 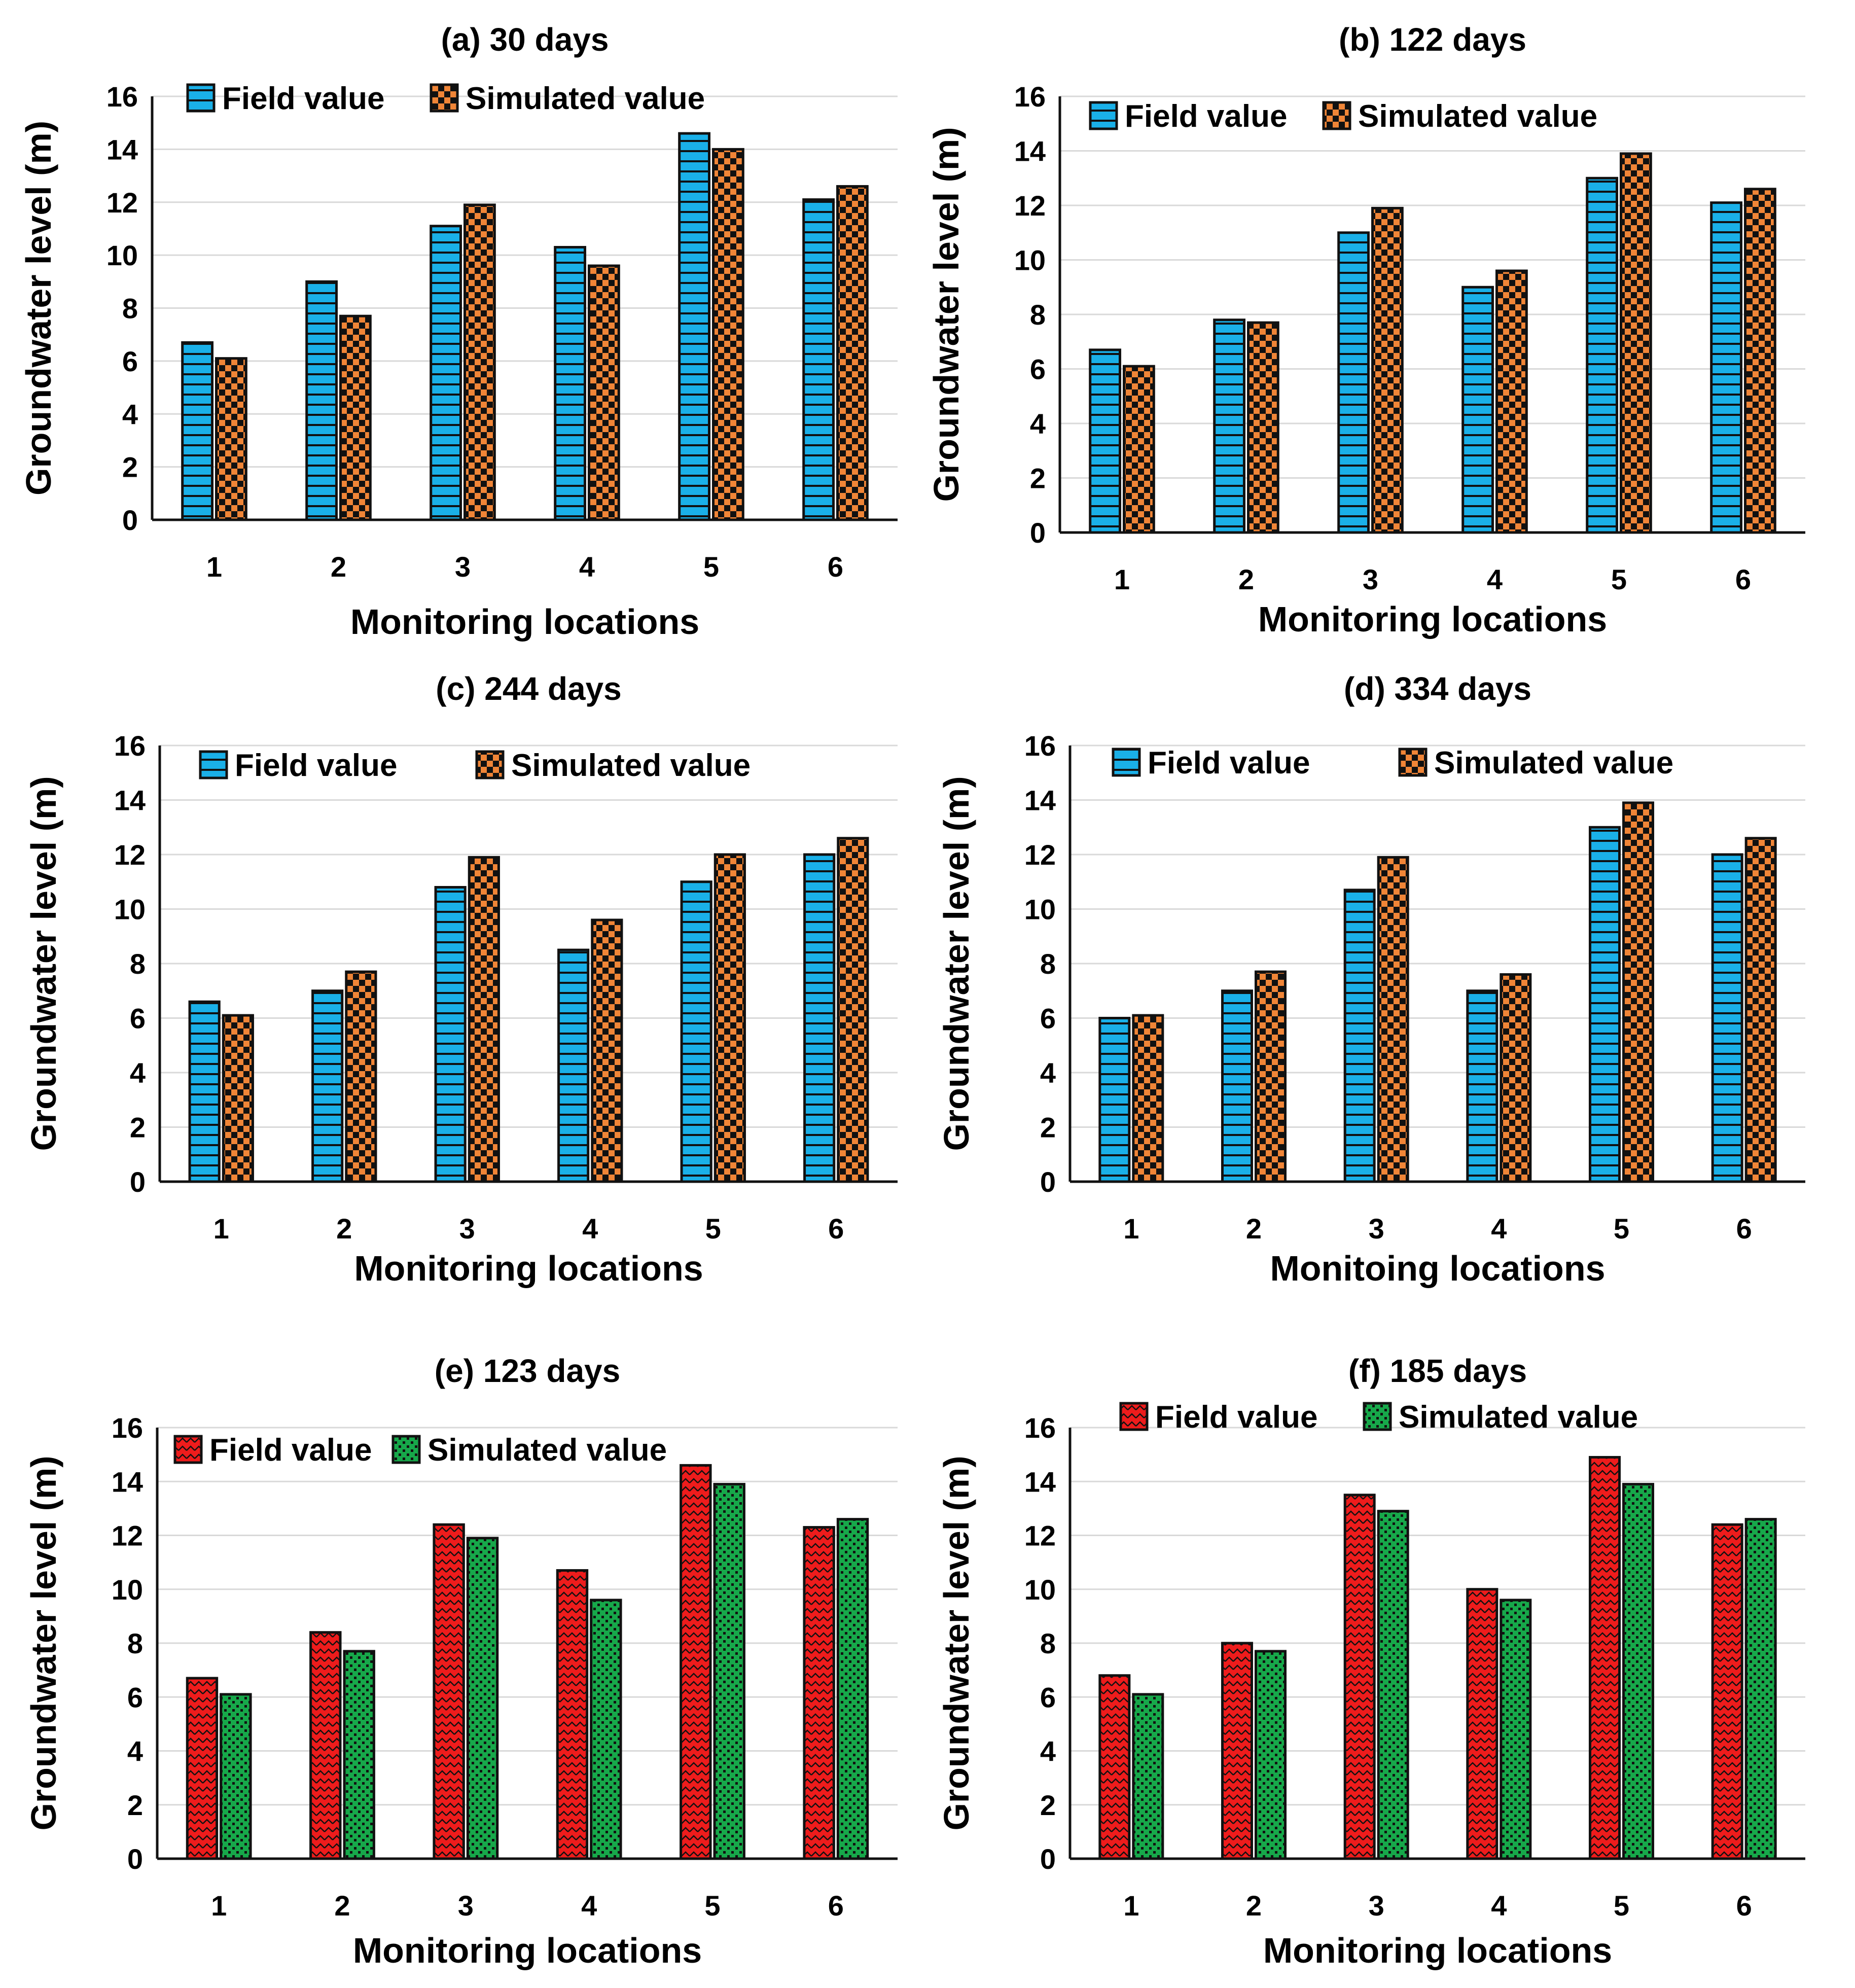 What do you see at coordinates (527, 1950) in the screenshot?
I see `x-axis-label: Monitoring locations` at bounding box center [527, 1950].